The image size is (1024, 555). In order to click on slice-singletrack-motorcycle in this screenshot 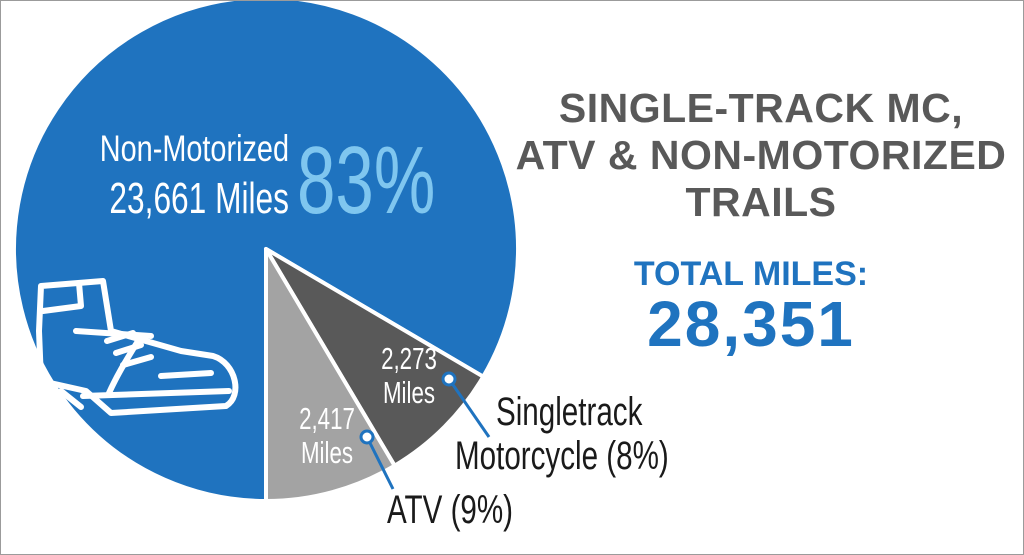, I will do `click(375, 357)`.